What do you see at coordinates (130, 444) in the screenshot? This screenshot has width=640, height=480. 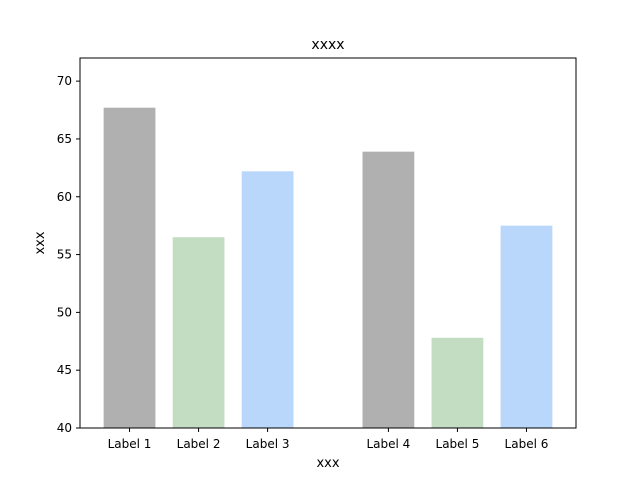 I see `x-tick-label: Label 1` at bounding box center [130, 444].